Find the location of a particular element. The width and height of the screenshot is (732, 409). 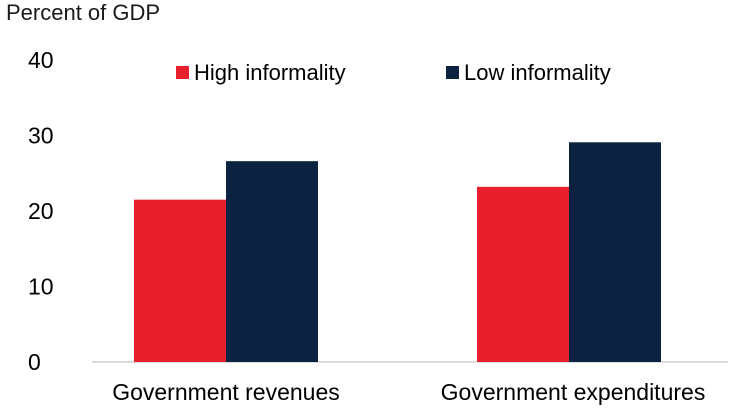

y-tick-label: 30 is located at coordinates (41, 136).